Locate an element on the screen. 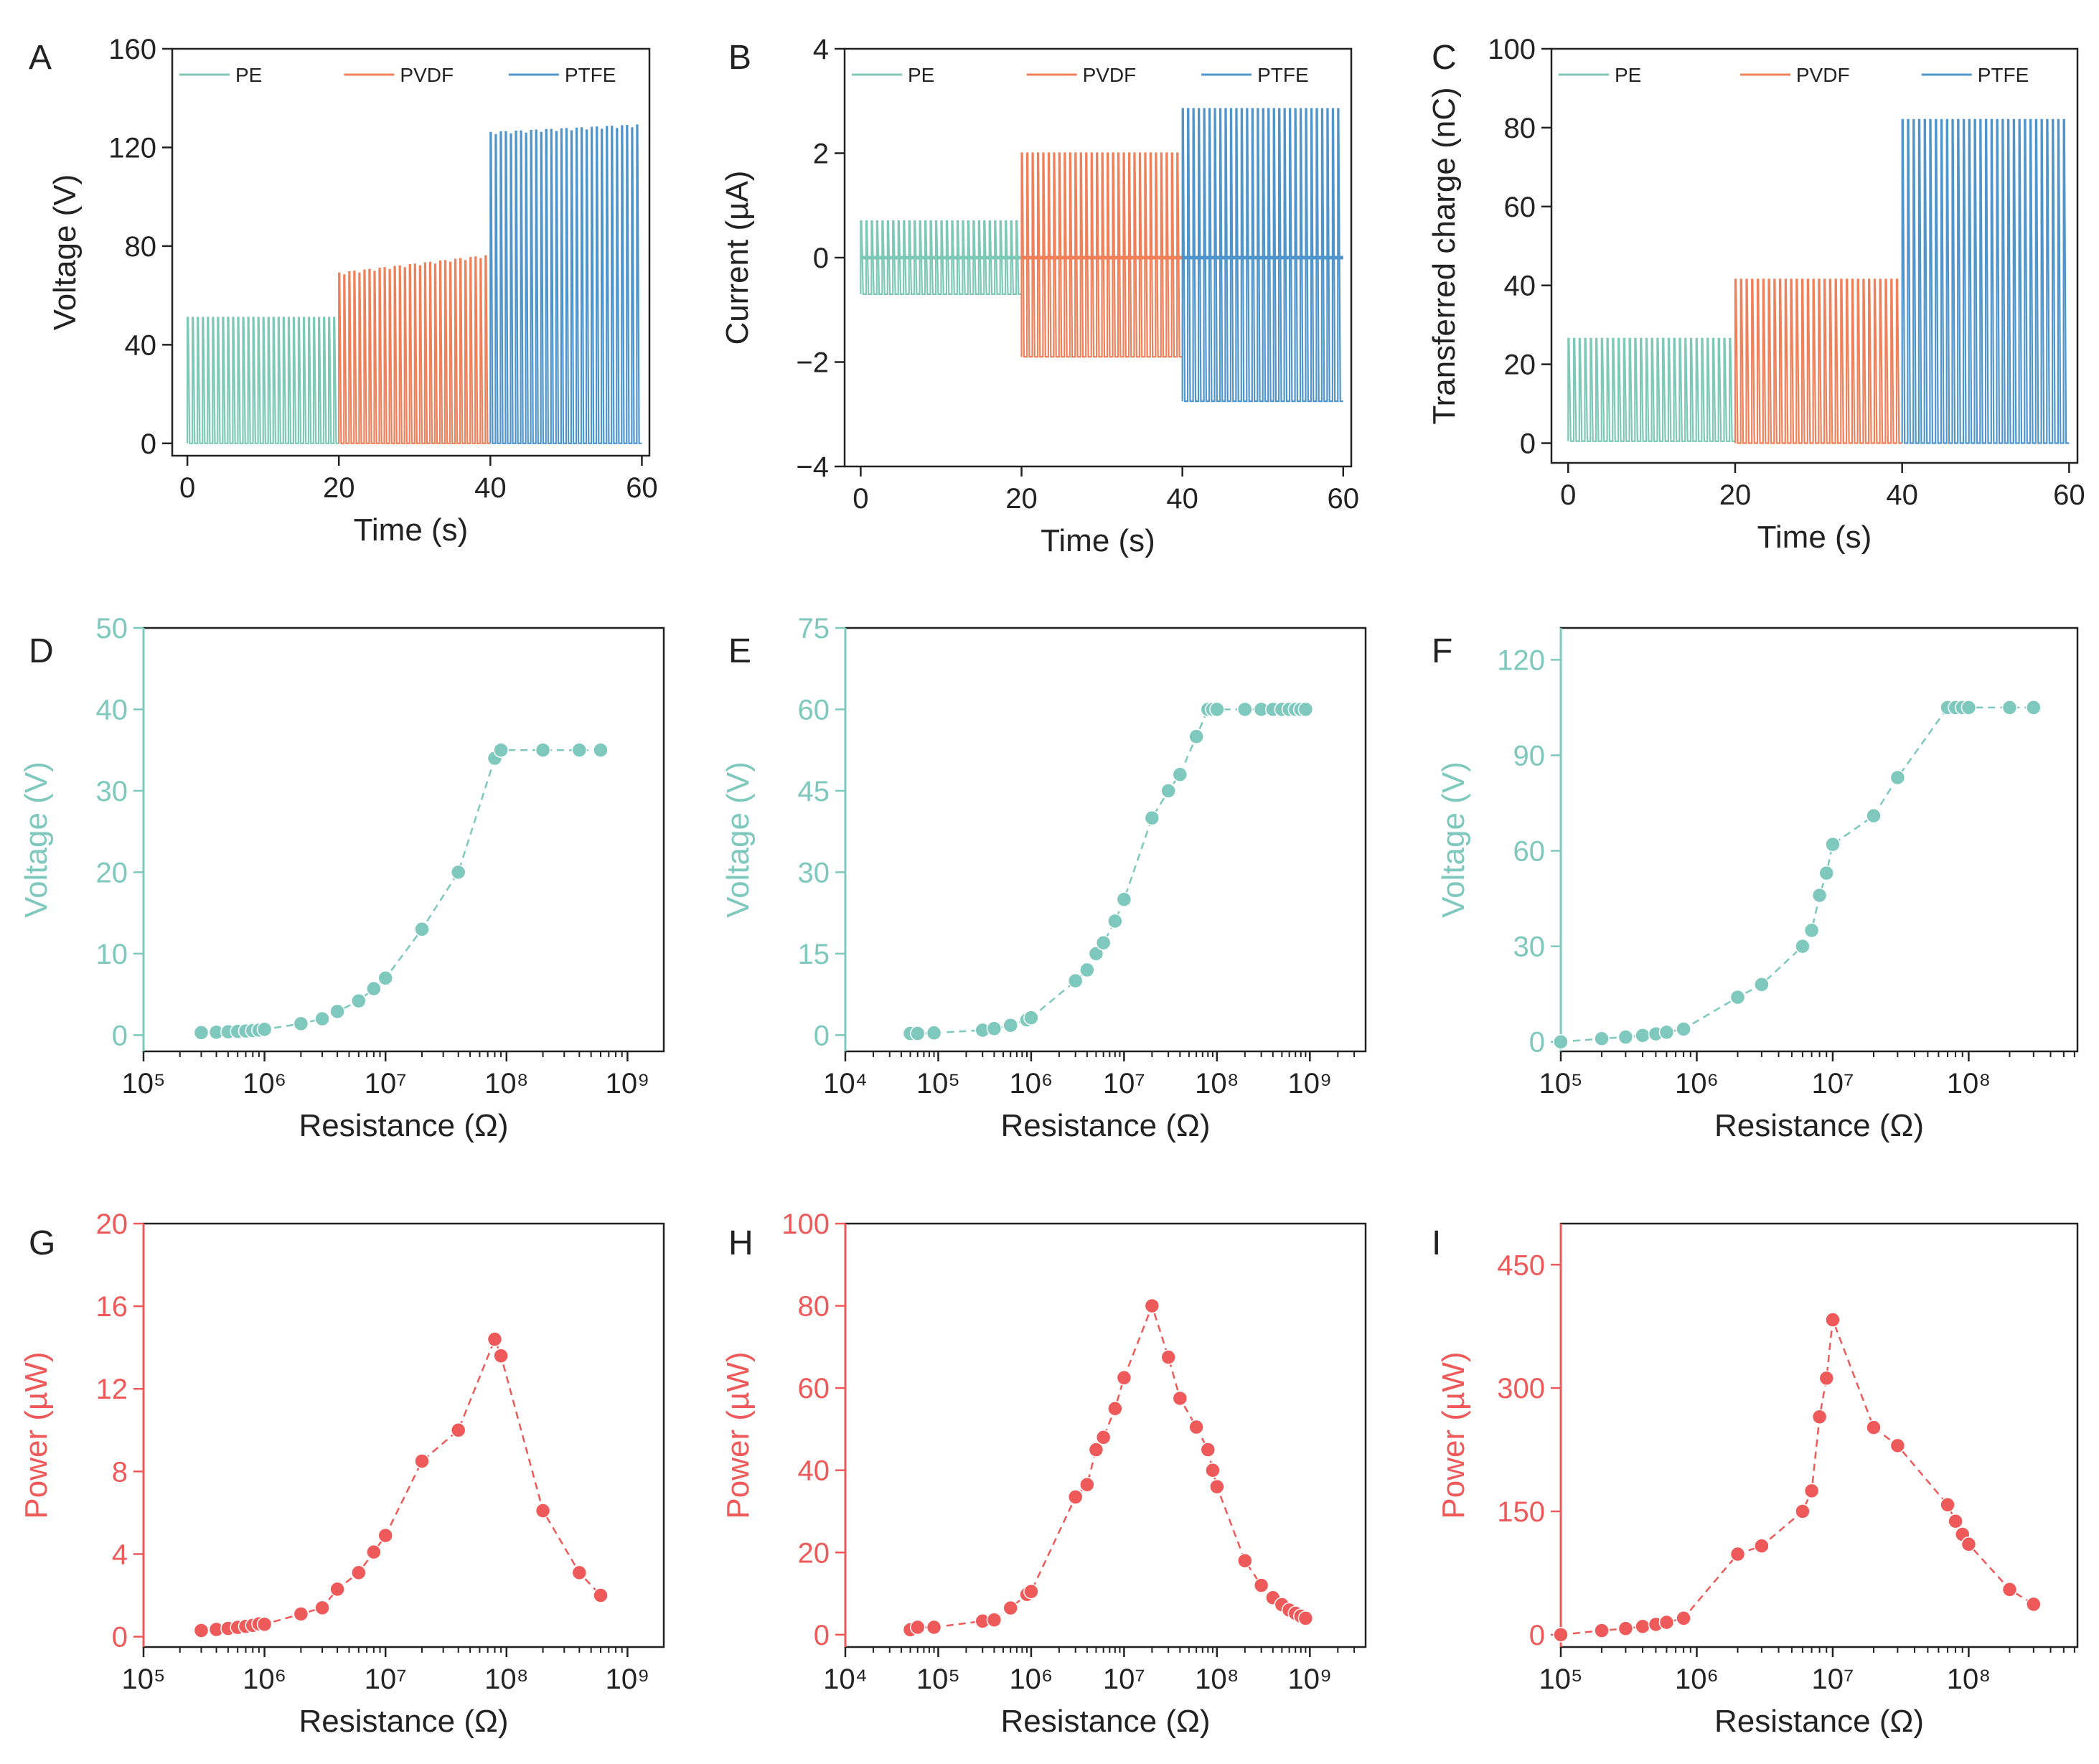  y-tick-label-f: 90 is located at coordinates (1530, 755).